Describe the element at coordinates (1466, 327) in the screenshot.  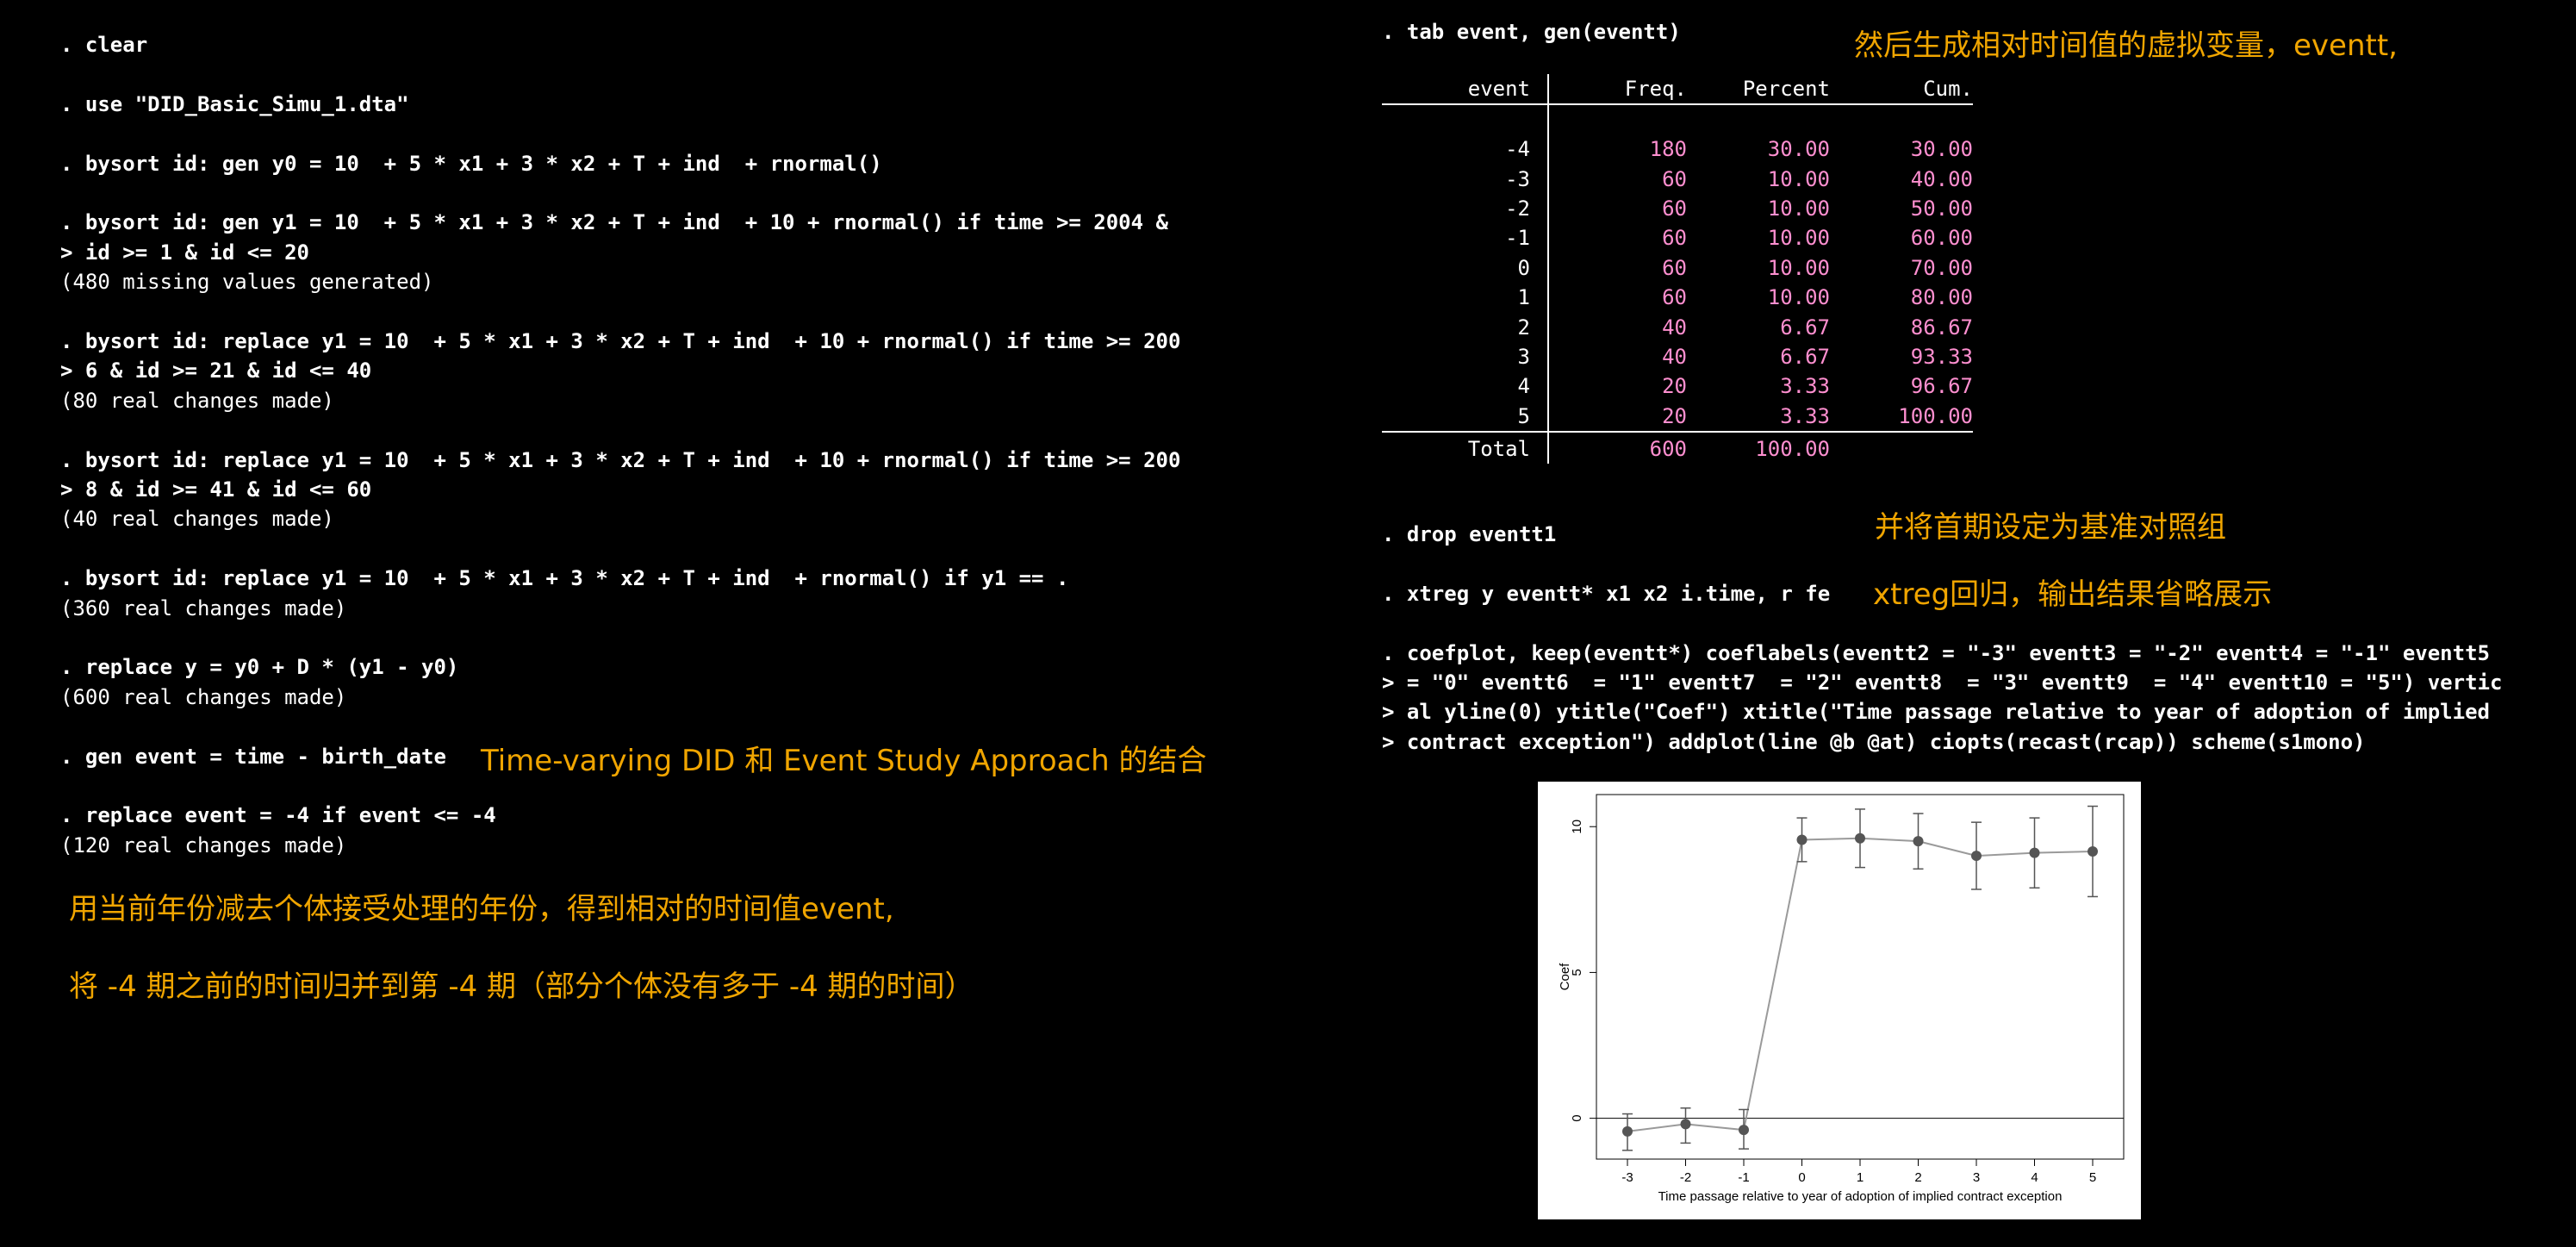
I see `cell-event: 2` at that location.